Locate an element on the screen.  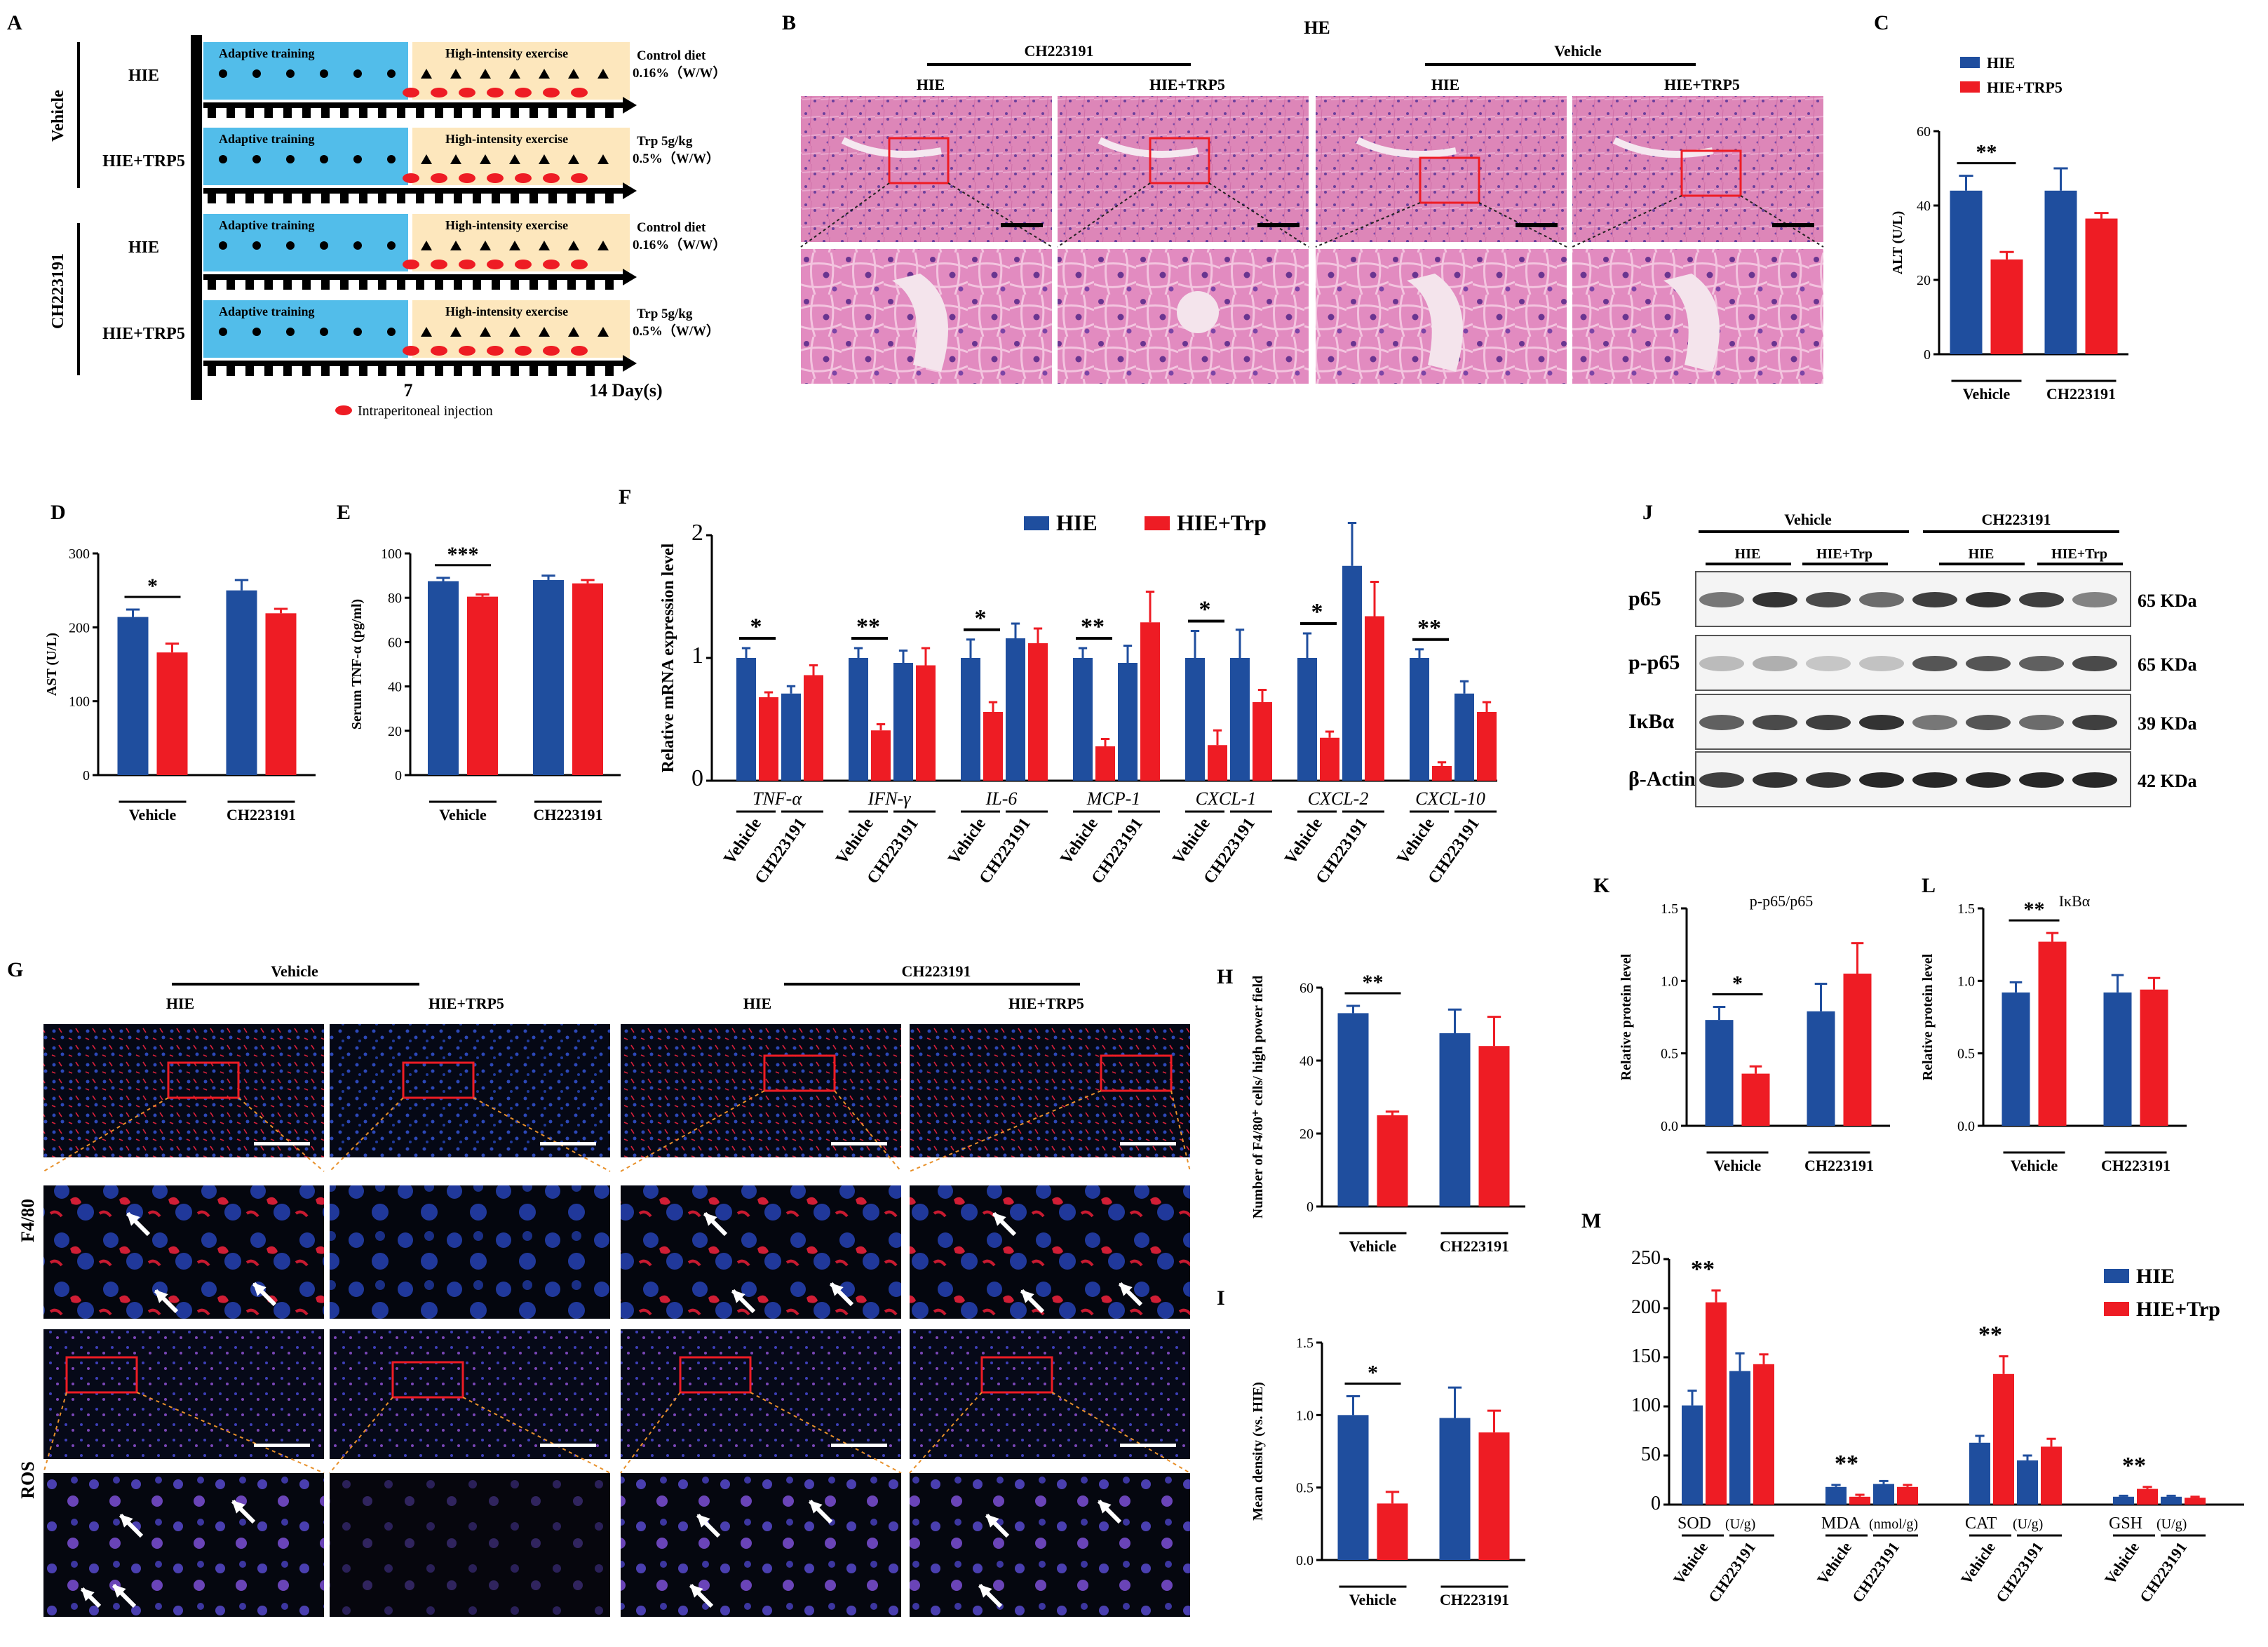
diet-dose: 0.5%（W/W） is located at coordinates (676, 331).